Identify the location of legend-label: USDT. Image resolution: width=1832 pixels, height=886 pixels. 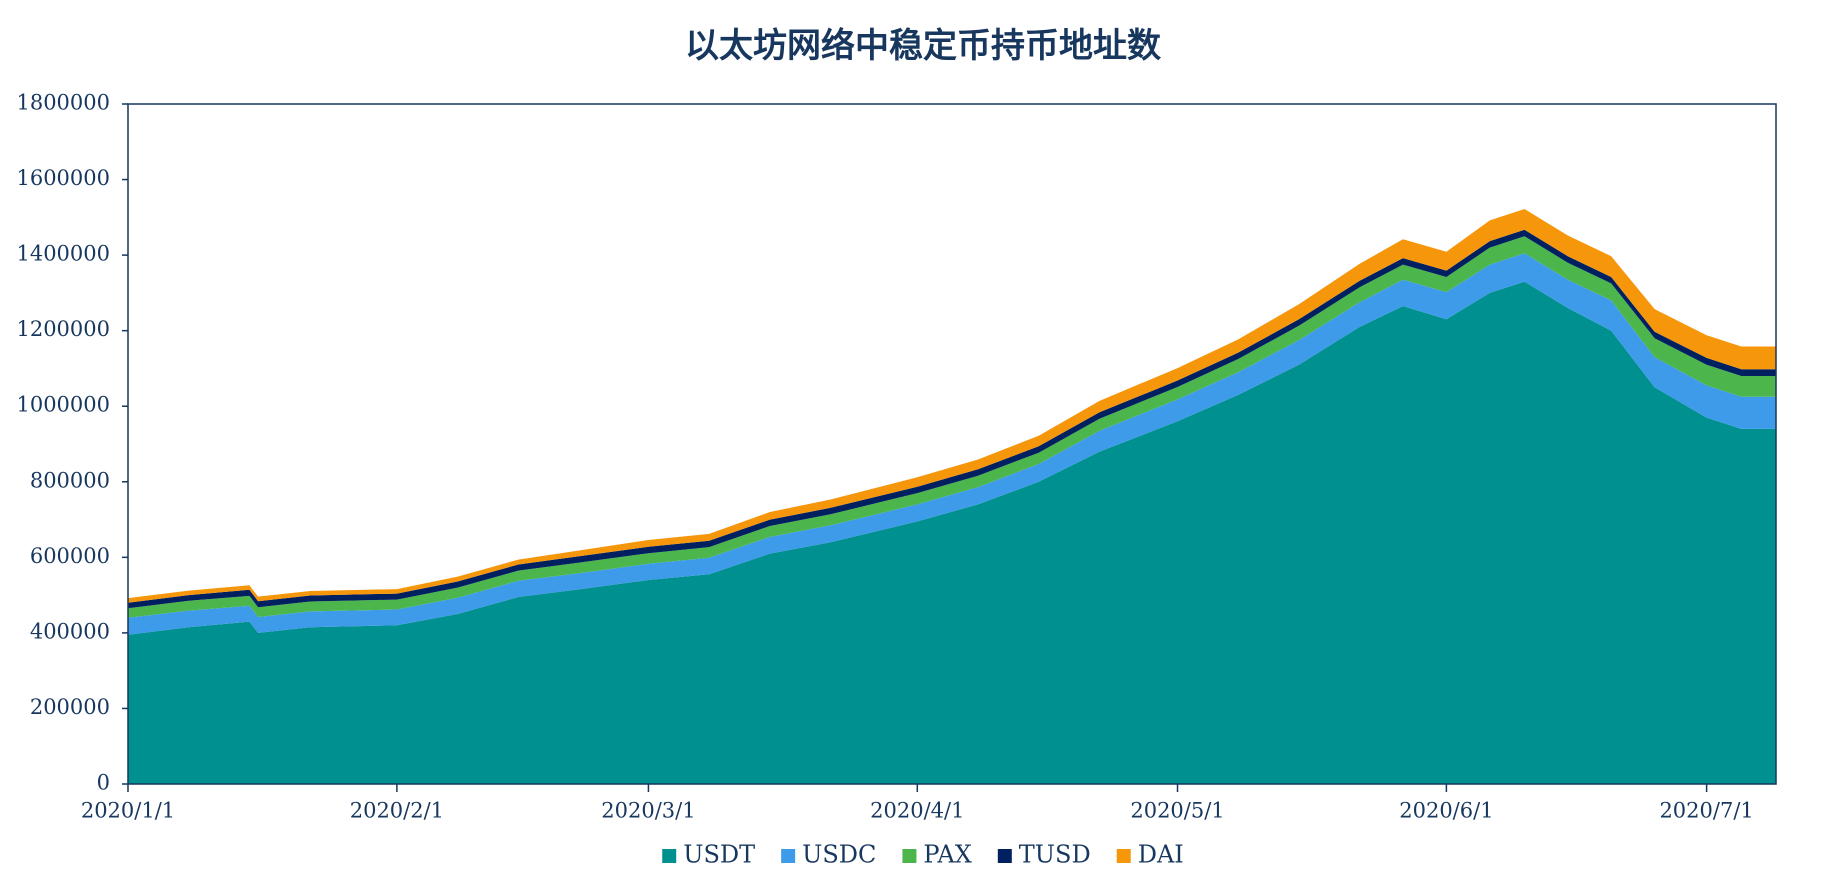
(719, 855).